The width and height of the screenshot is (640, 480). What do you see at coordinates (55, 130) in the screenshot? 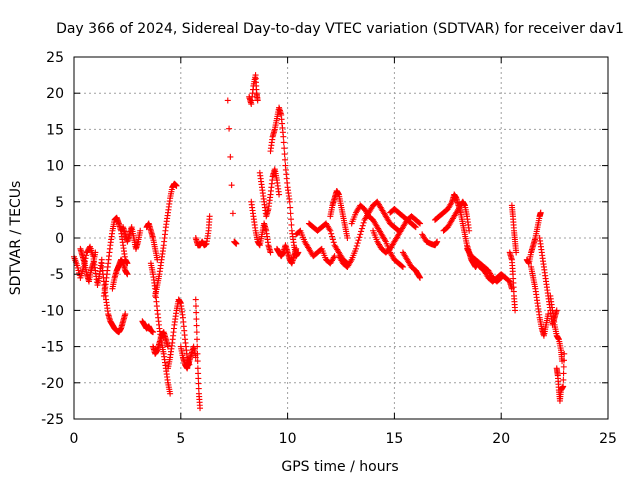
I see `y-tick-label: 15` at bounding box center [55, 130].